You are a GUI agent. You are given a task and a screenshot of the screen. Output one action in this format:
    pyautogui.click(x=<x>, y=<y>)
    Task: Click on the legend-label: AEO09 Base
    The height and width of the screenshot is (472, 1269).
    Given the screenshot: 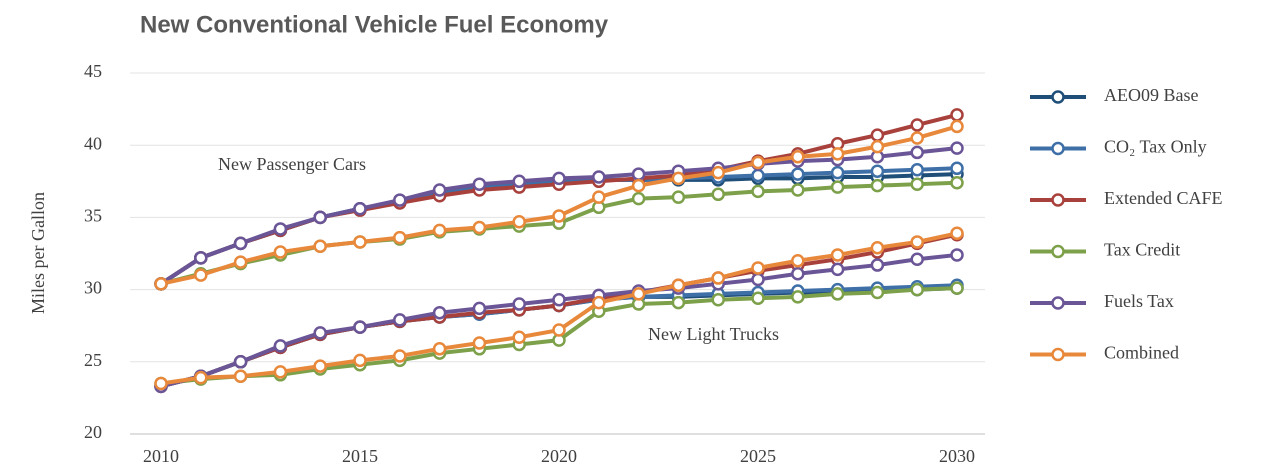 What is the action you would take?
    pyautogui.click(x=1151, y=95)
    